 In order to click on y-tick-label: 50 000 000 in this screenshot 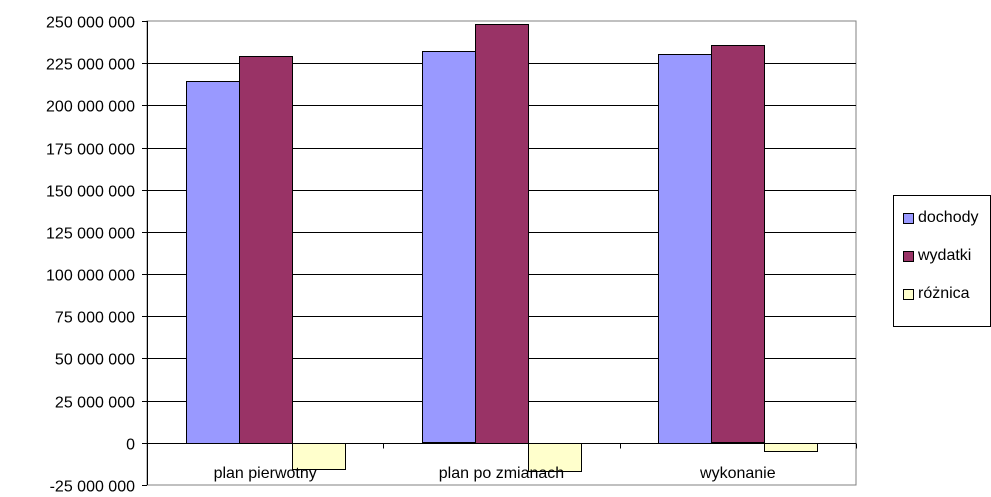, I will do `click(95, 360)`.